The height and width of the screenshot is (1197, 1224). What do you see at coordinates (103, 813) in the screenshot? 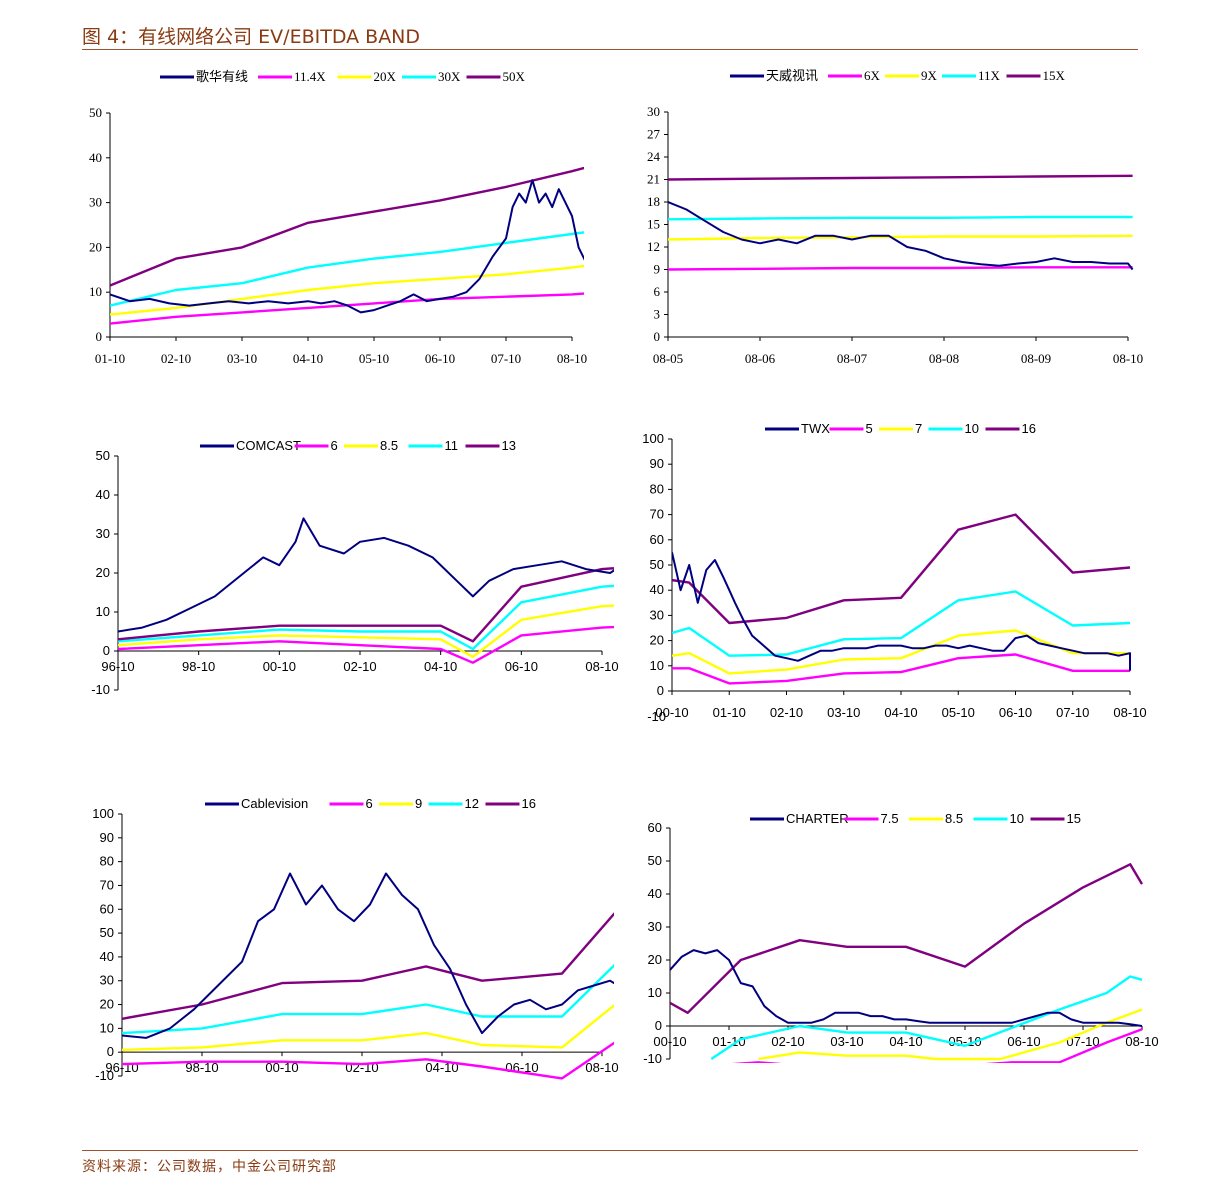
I see `y-tick-label: 100` at bounding box center [103, 813].